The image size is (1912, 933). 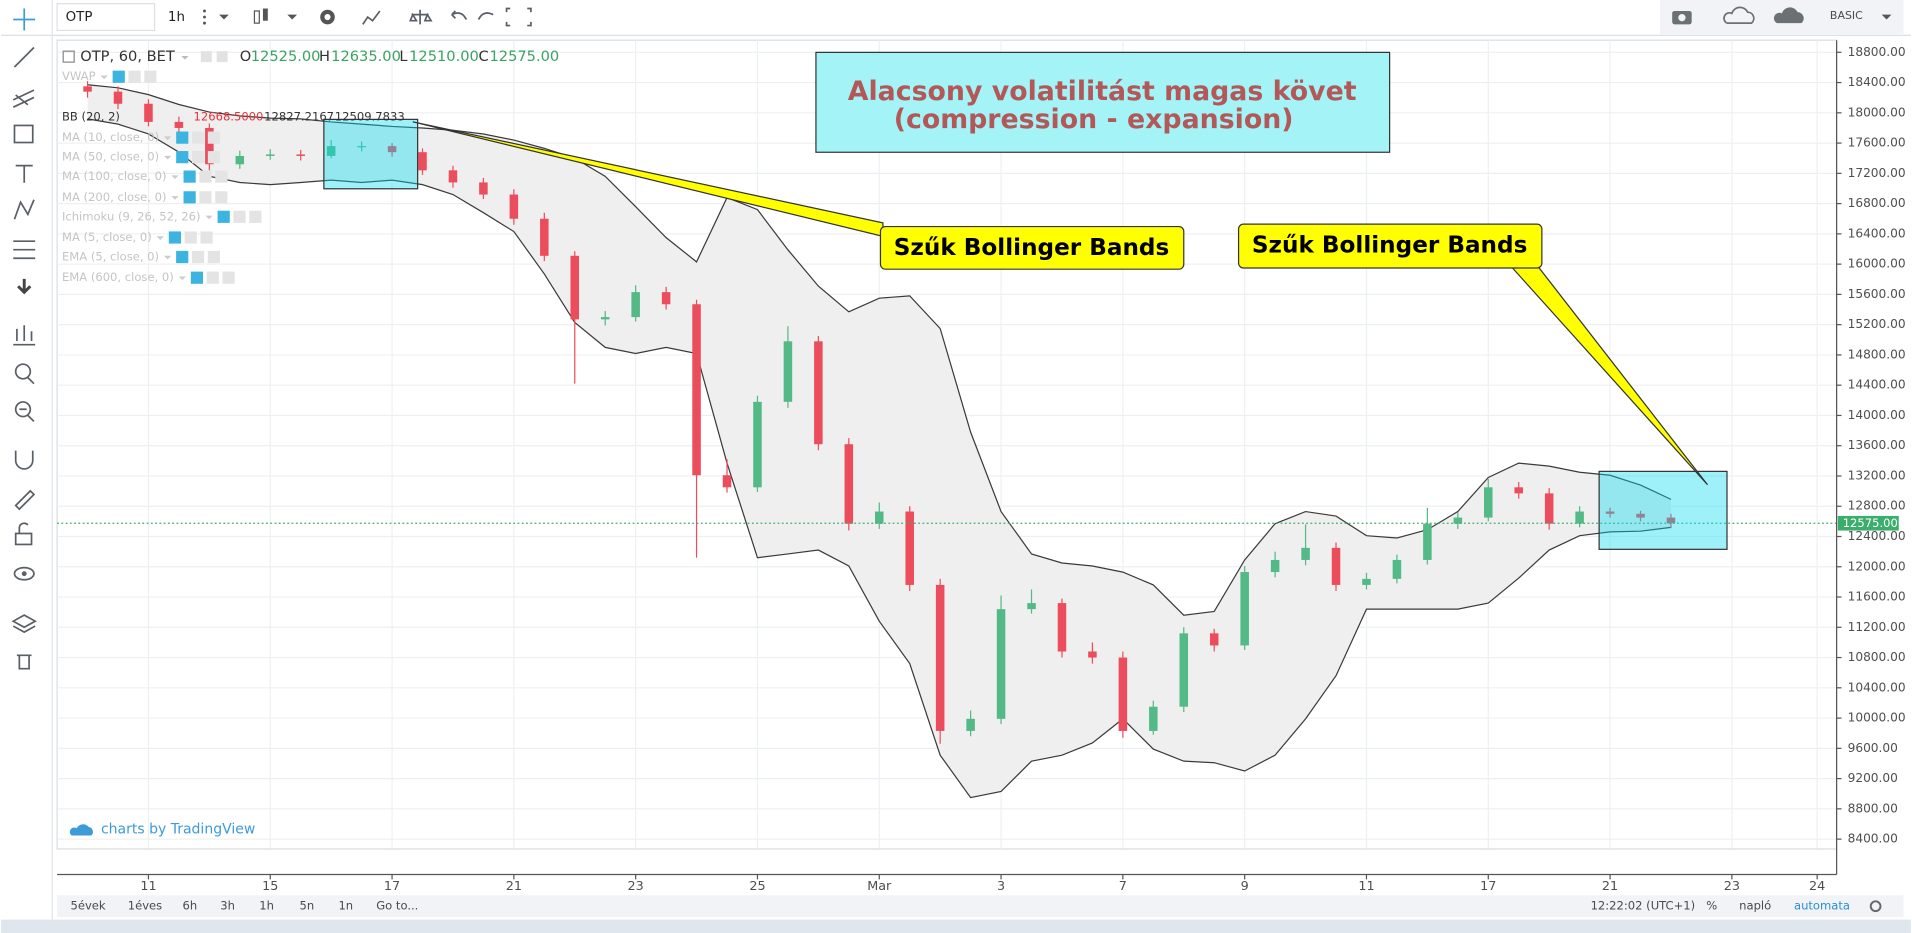 I want to click on y-tick-label: 10000.00, so click(x=1877, y=718).